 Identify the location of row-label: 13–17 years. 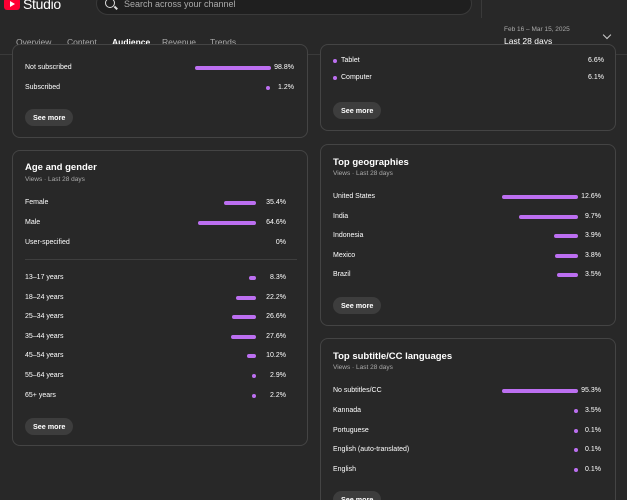
(44, 277).